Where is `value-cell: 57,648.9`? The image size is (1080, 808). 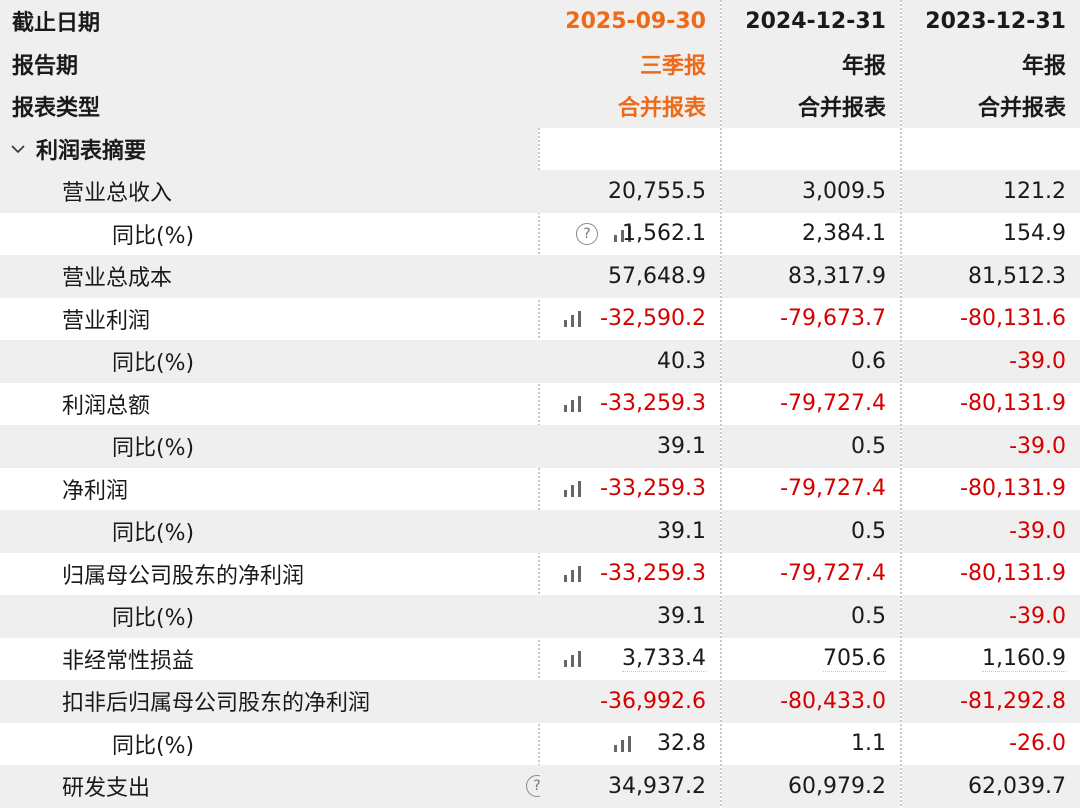
value-cell: 57,648.9 is located at coordinates (630, 276).